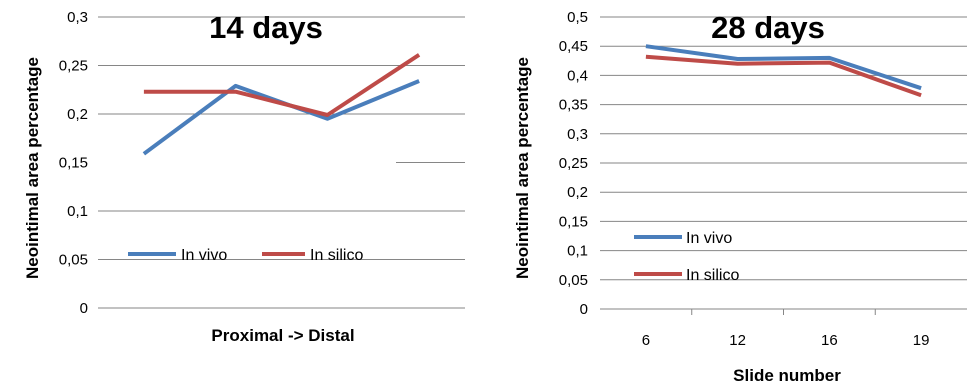 The width and height of the screenshot is (967, 392). What do you see at coordinates (829, 340) in the screenshot?
I see `x-tick-label: 16` at bounding box center [829, 340].